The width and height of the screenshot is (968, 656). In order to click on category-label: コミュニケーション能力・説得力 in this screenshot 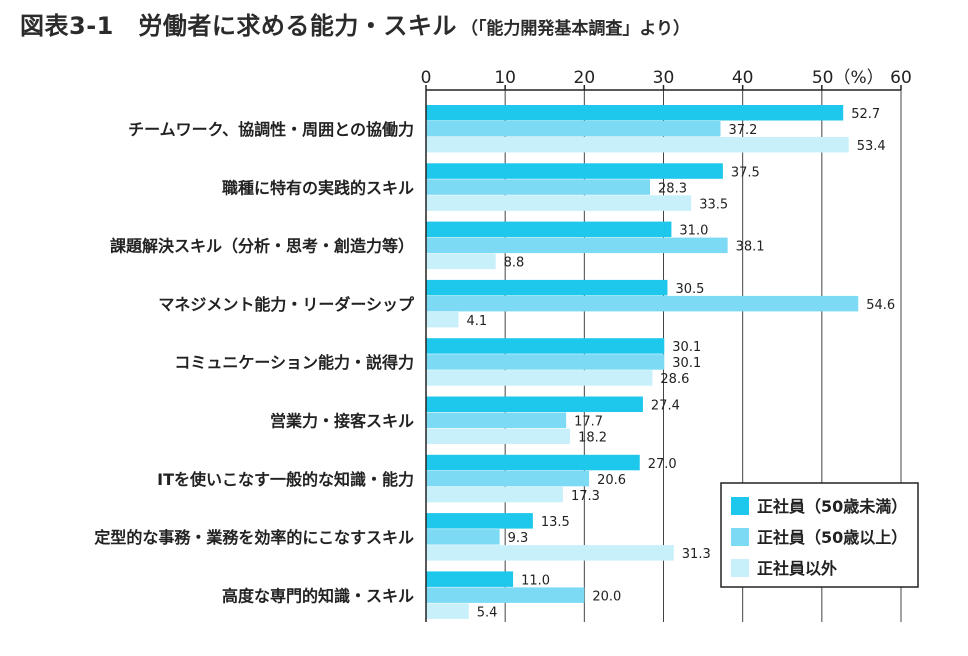, I will do `click(294, 362)`.